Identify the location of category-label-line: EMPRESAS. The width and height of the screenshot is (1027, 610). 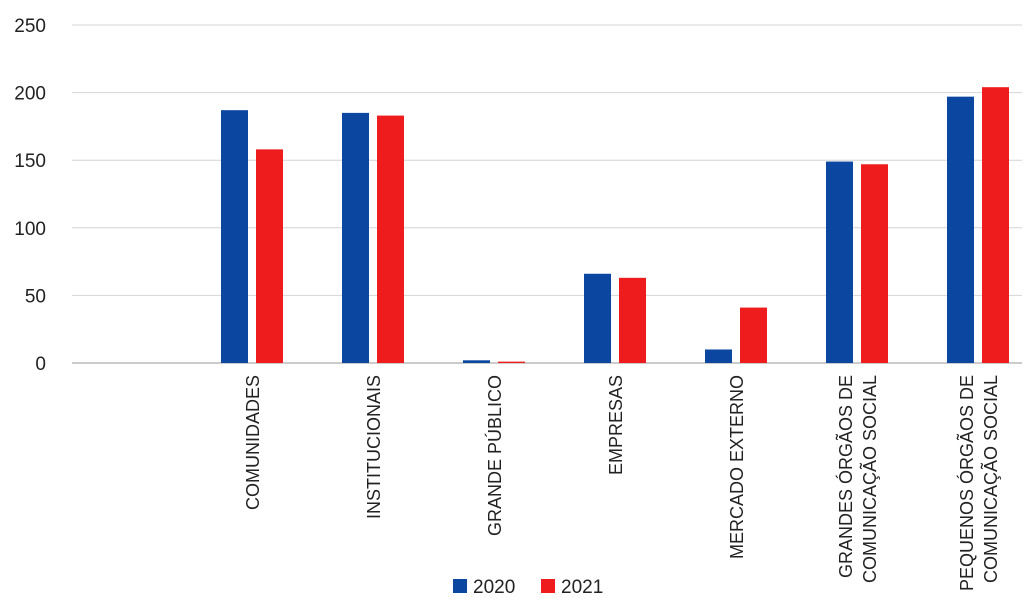
(616, 425).